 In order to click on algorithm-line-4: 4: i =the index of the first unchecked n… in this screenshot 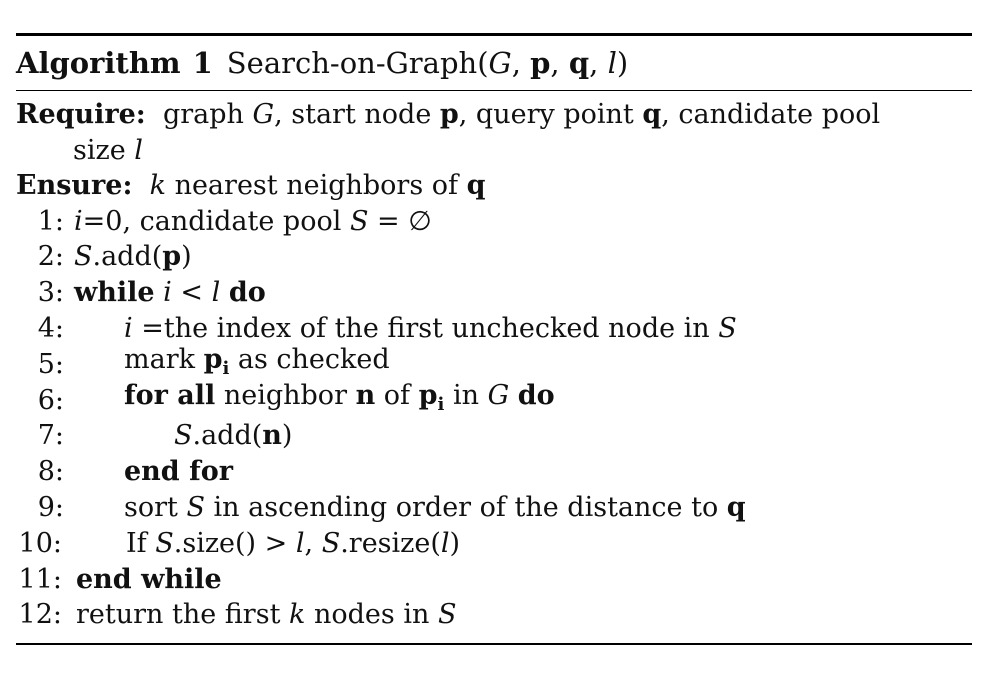, I will do `click(494, 329)`.